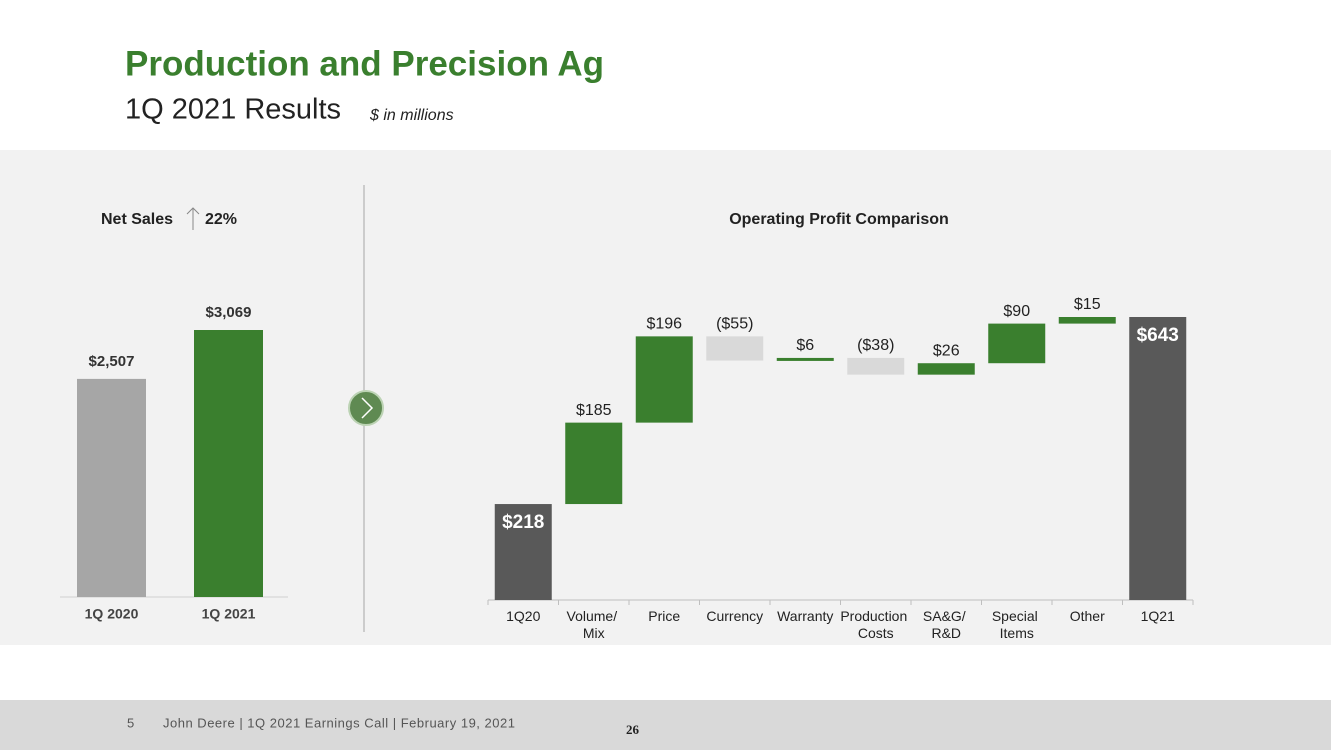 Image resolution: width=1331 pixels, height=750 pixels. What do you see at coordinates (411, 115) in the screenshot?
I see `units: $ in millions` at bounding box center [411, 115].